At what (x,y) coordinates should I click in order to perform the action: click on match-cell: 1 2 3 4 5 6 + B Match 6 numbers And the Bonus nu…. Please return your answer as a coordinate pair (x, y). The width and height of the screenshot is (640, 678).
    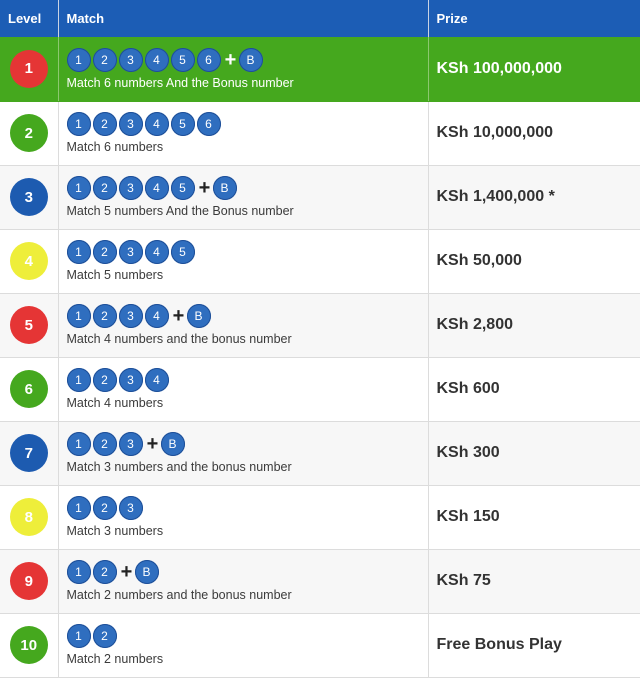
    Looking at the image, I should click on (243, 69).